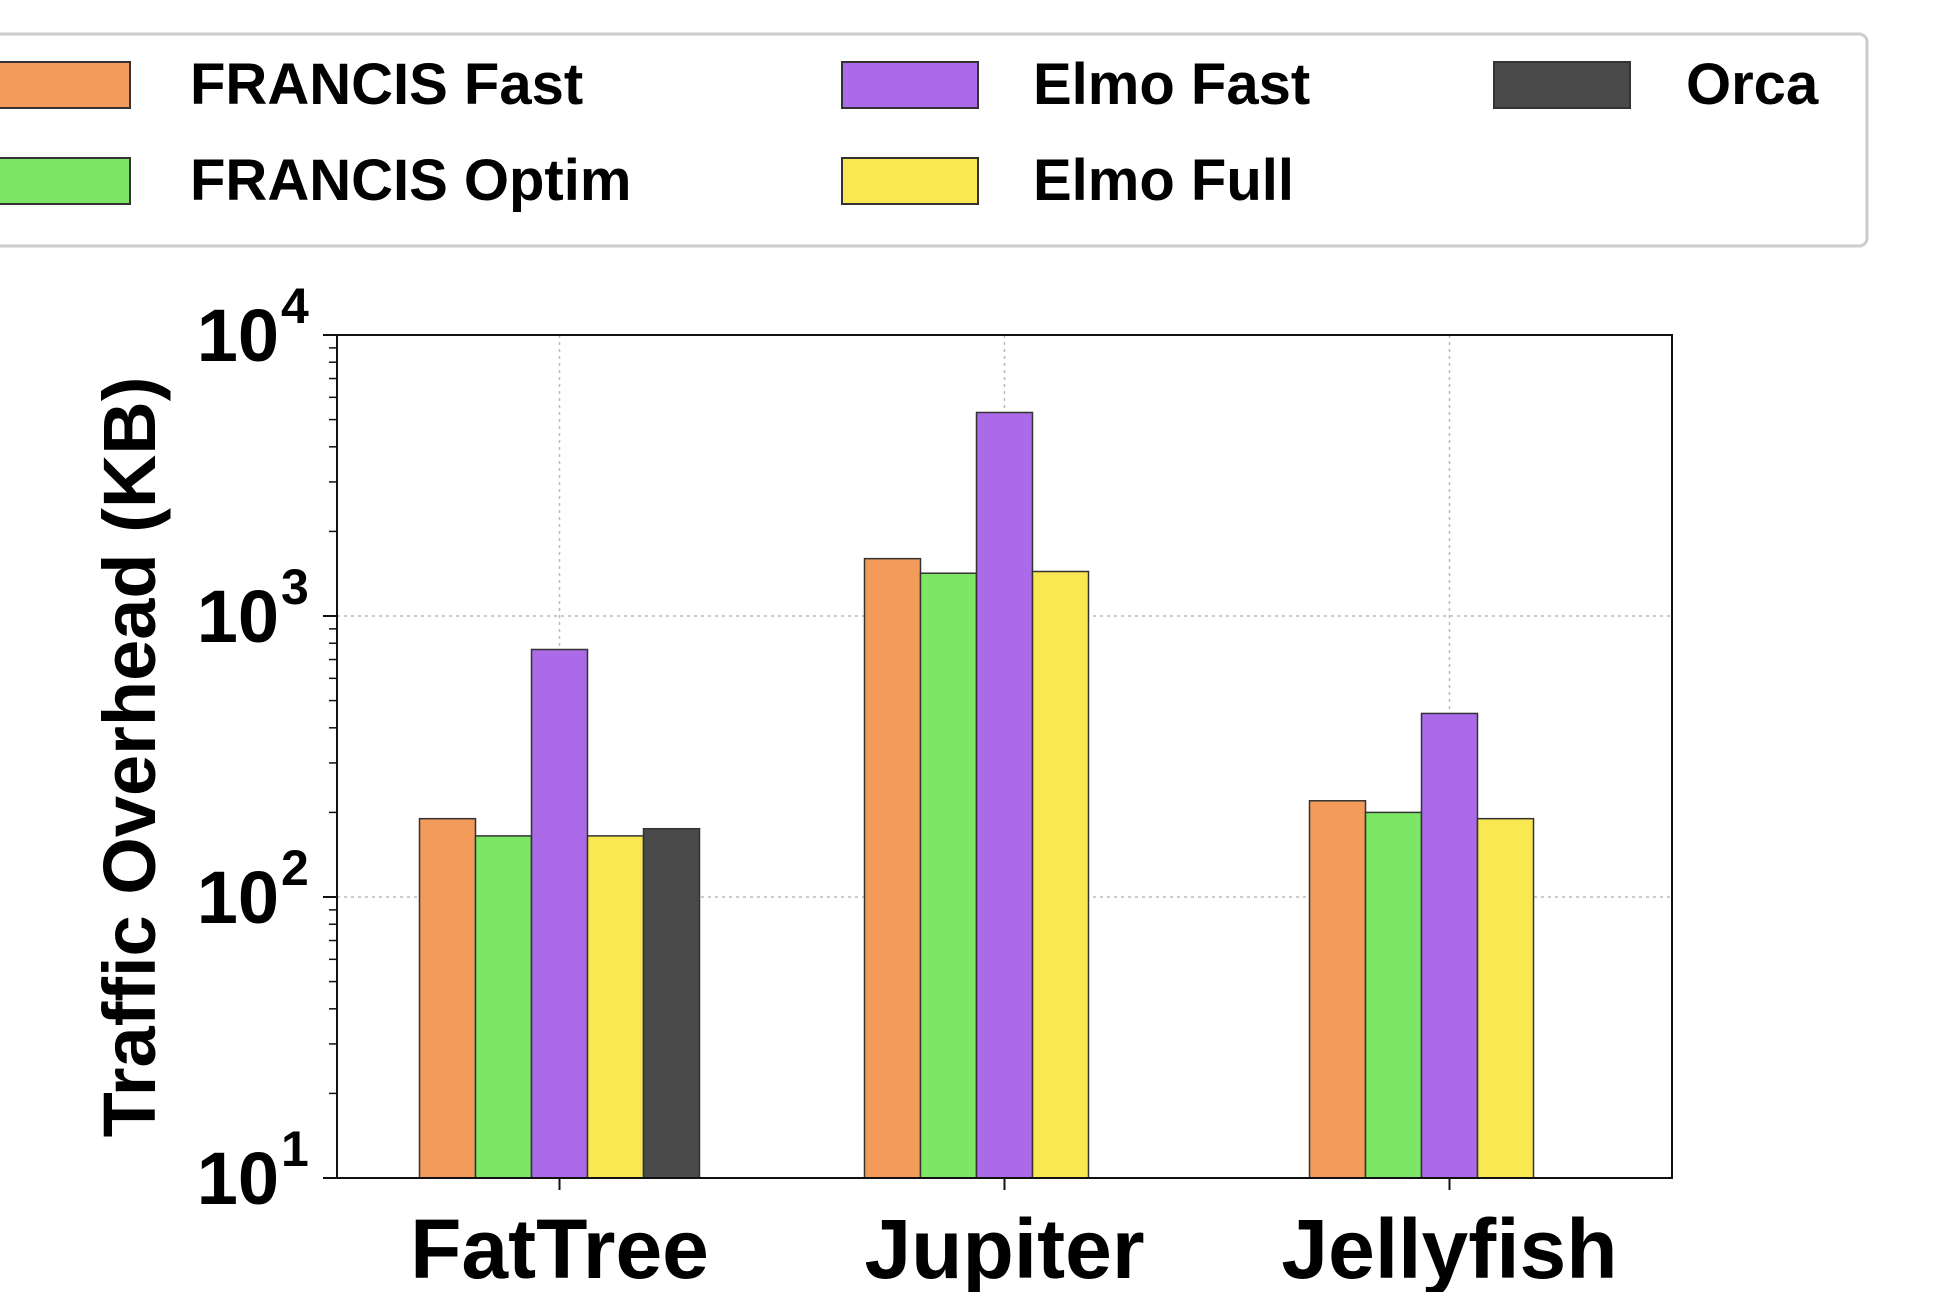  Describe the element at coordinates (410, 180) in the screenshot. I see `legend-label-francis-optim: FRANCIS Optim` at that location.